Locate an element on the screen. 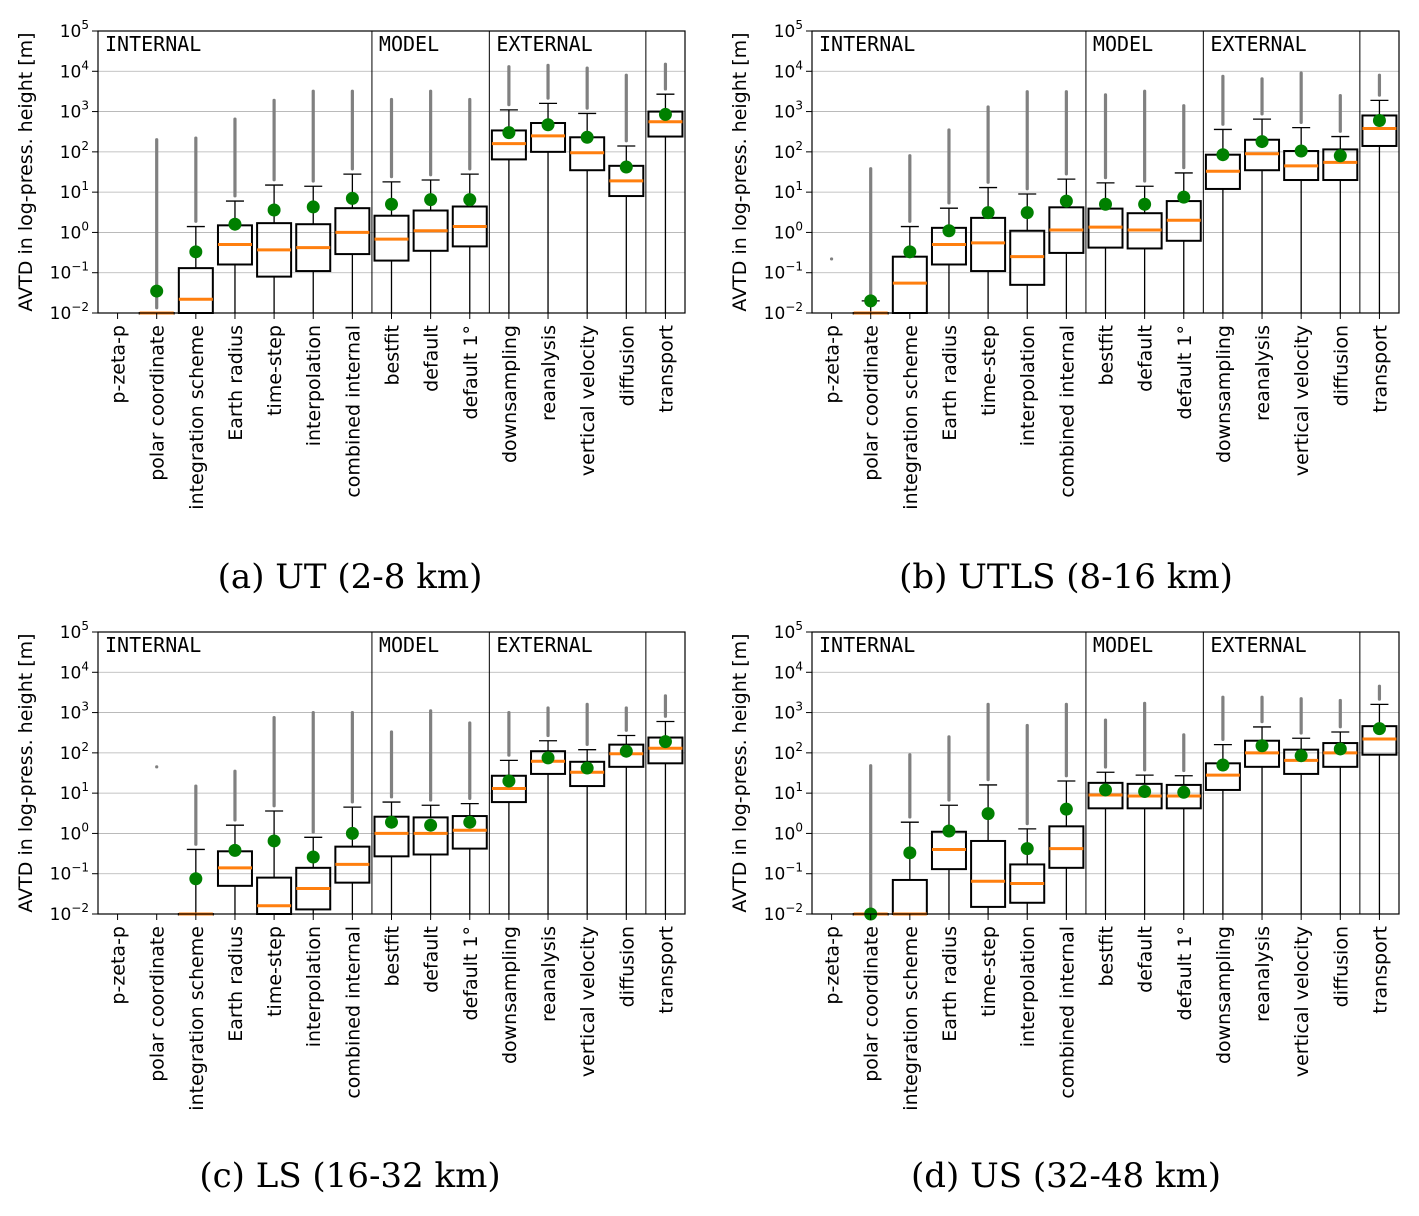  group-label: INTERNAL is located at coordinates (867, 645).